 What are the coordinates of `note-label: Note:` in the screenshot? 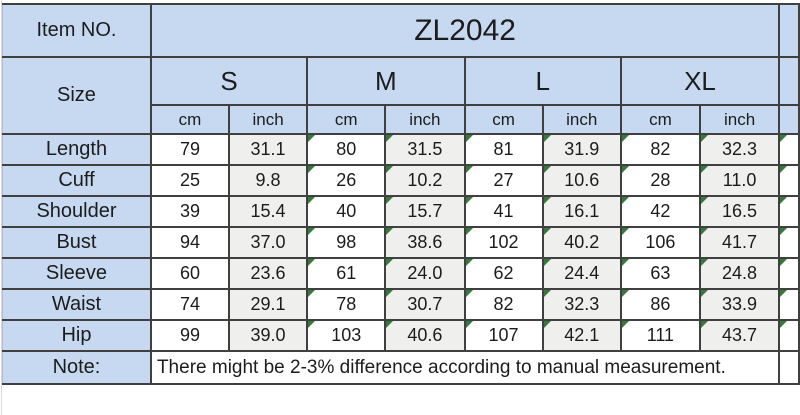 It's located at (76, 367).